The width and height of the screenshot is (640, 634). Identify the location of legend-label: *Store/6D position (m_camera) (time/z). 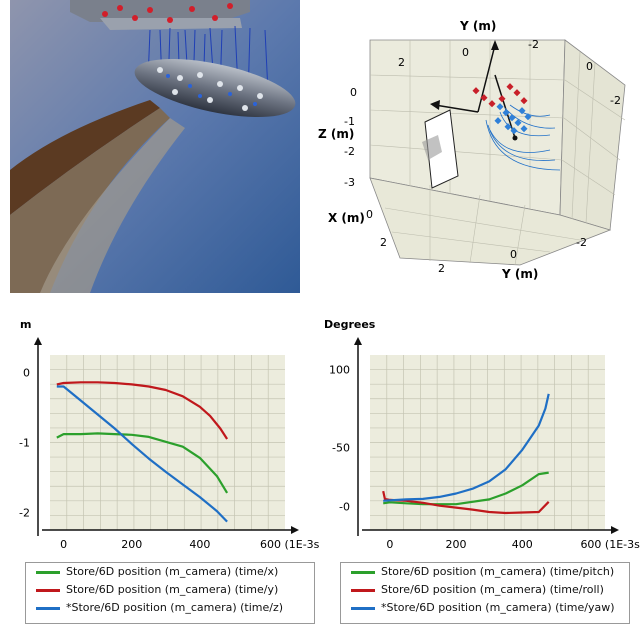
(175, 607).